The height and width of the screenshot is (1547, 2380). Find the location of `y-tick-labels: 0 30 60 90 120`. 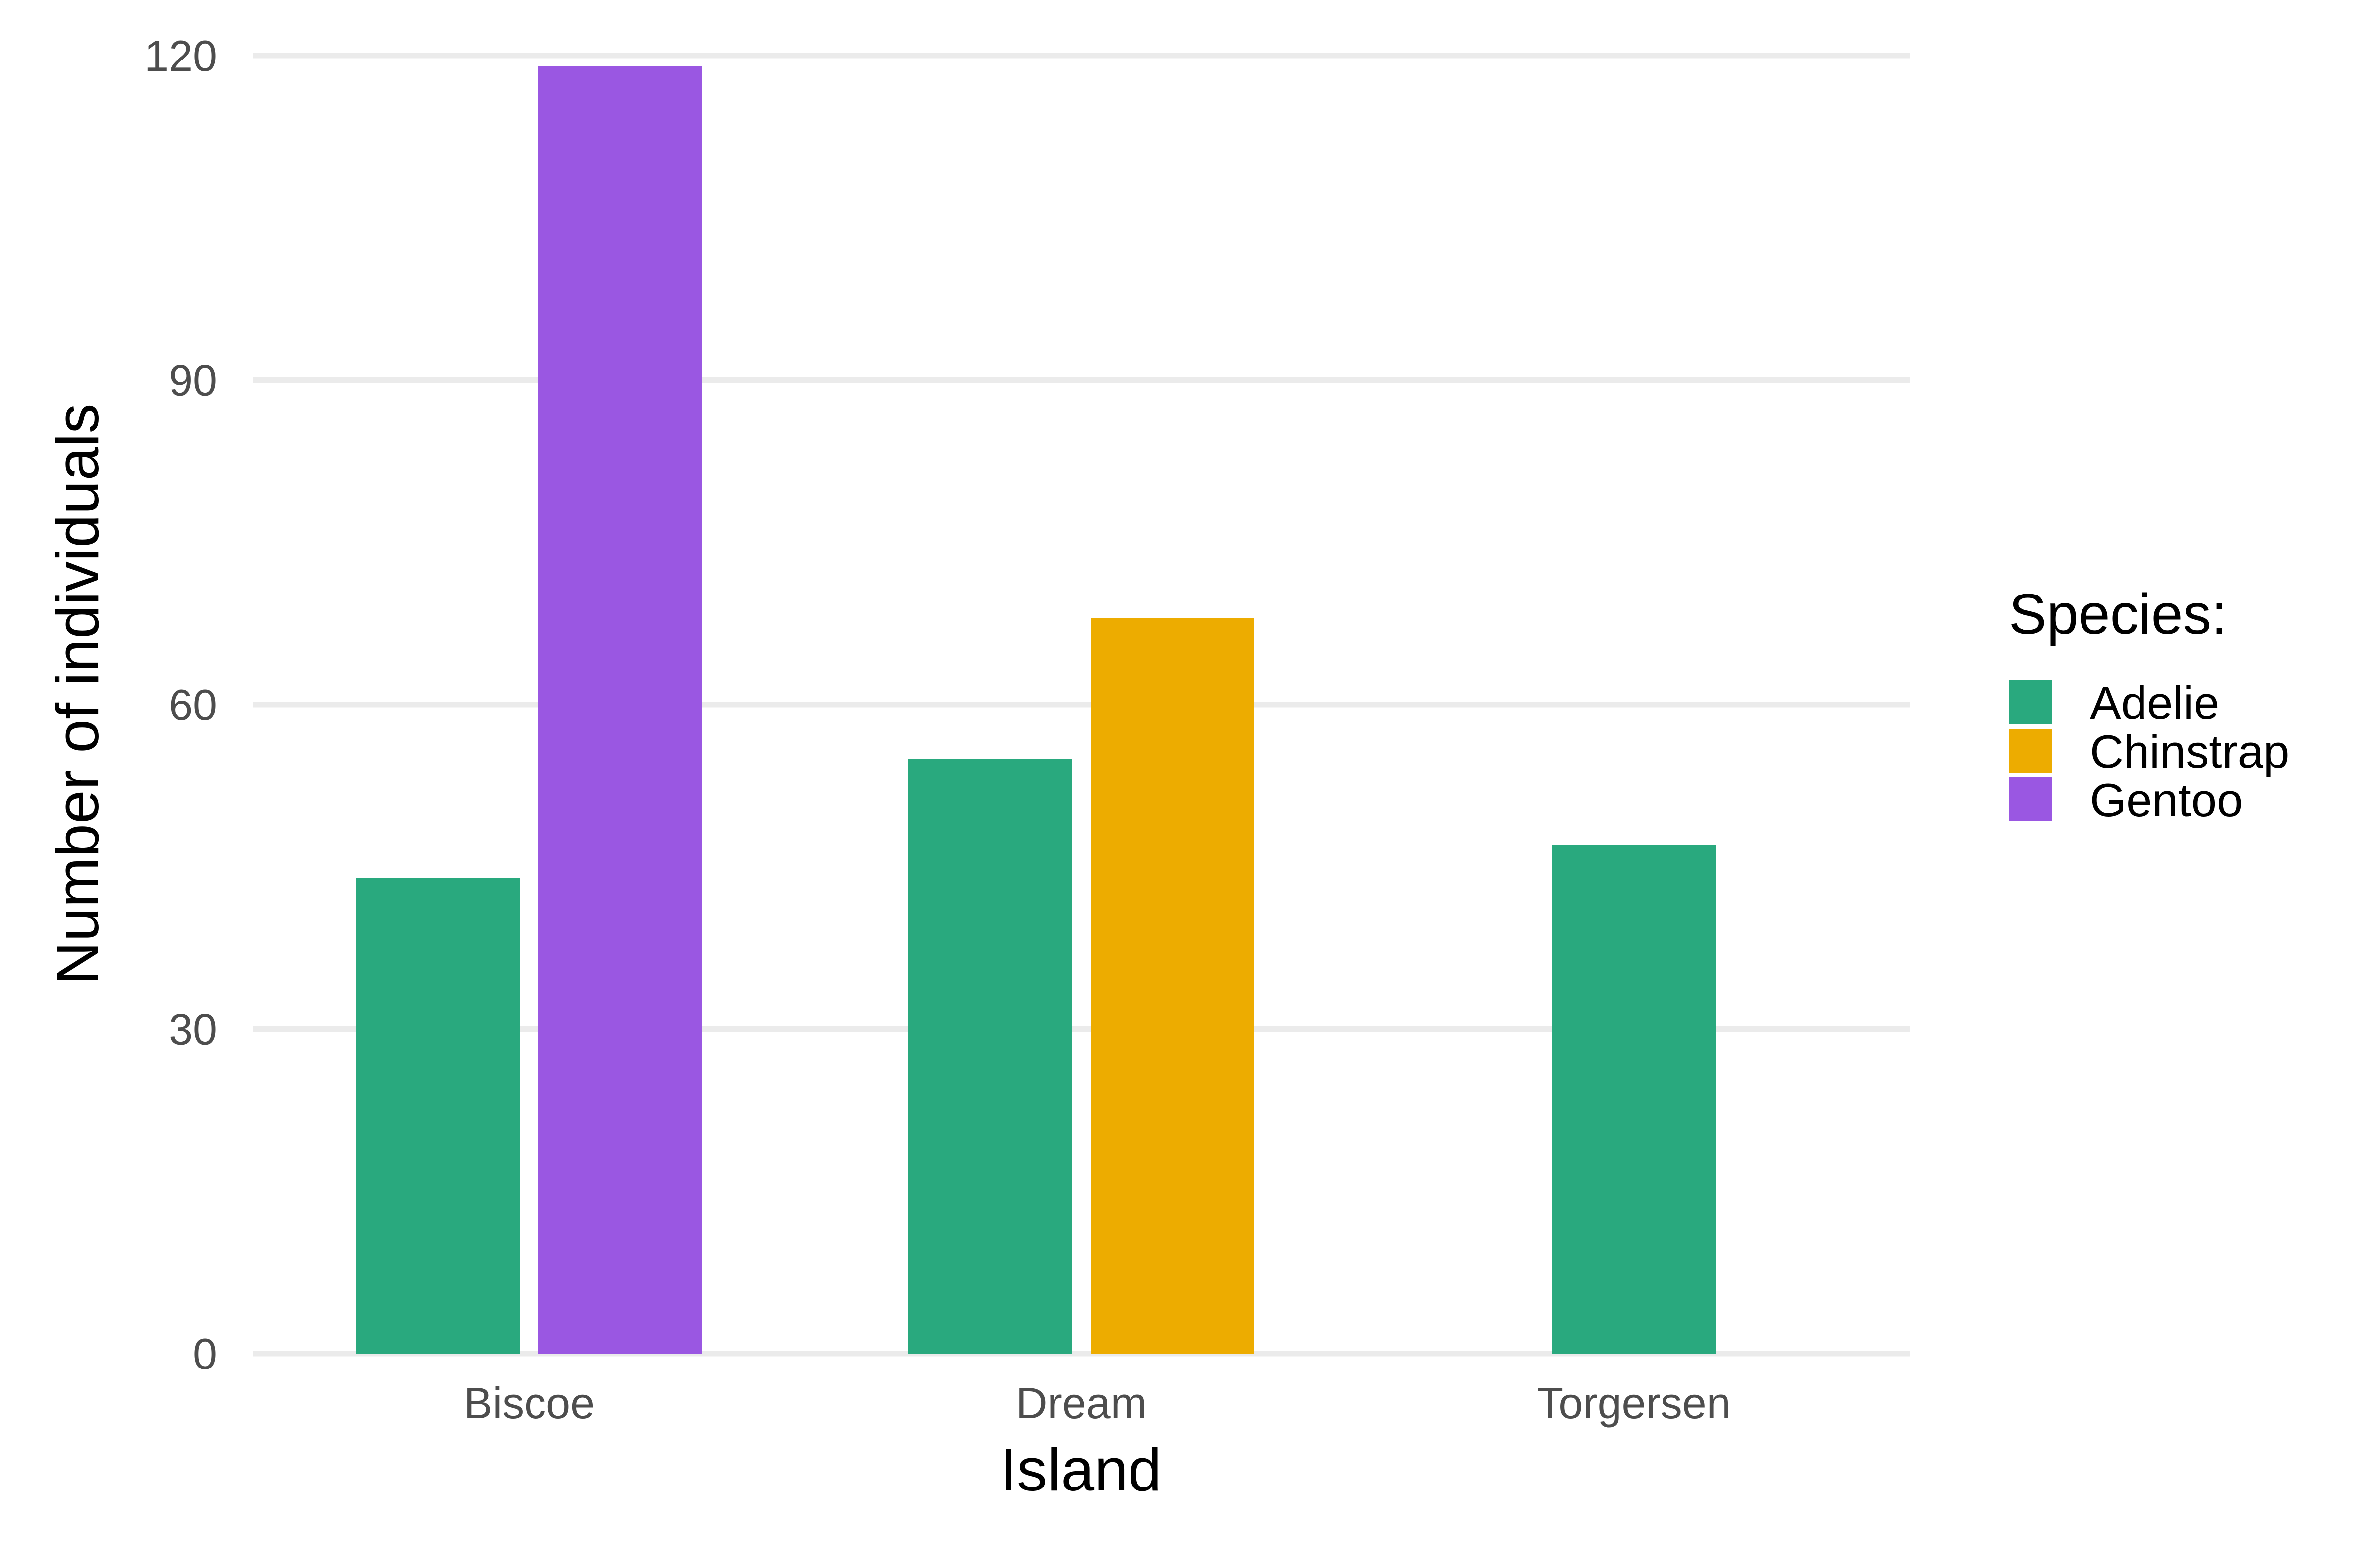

y-tick-labels: 0 30 60 90 120 is located at coordinates (180, 704).